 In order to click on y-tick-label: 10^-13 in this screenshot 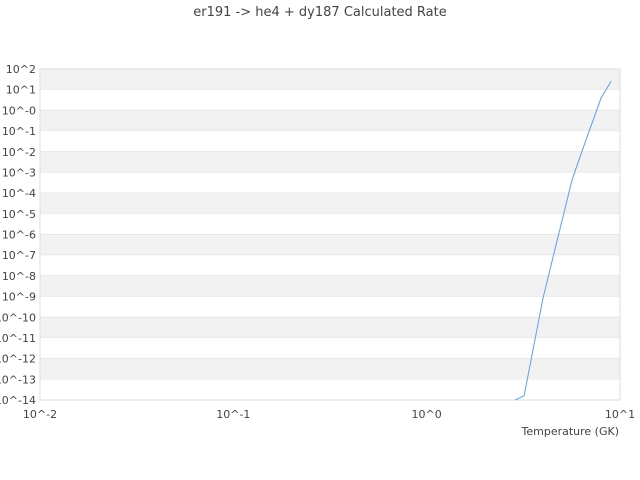, I will do `click(18, 379)`.